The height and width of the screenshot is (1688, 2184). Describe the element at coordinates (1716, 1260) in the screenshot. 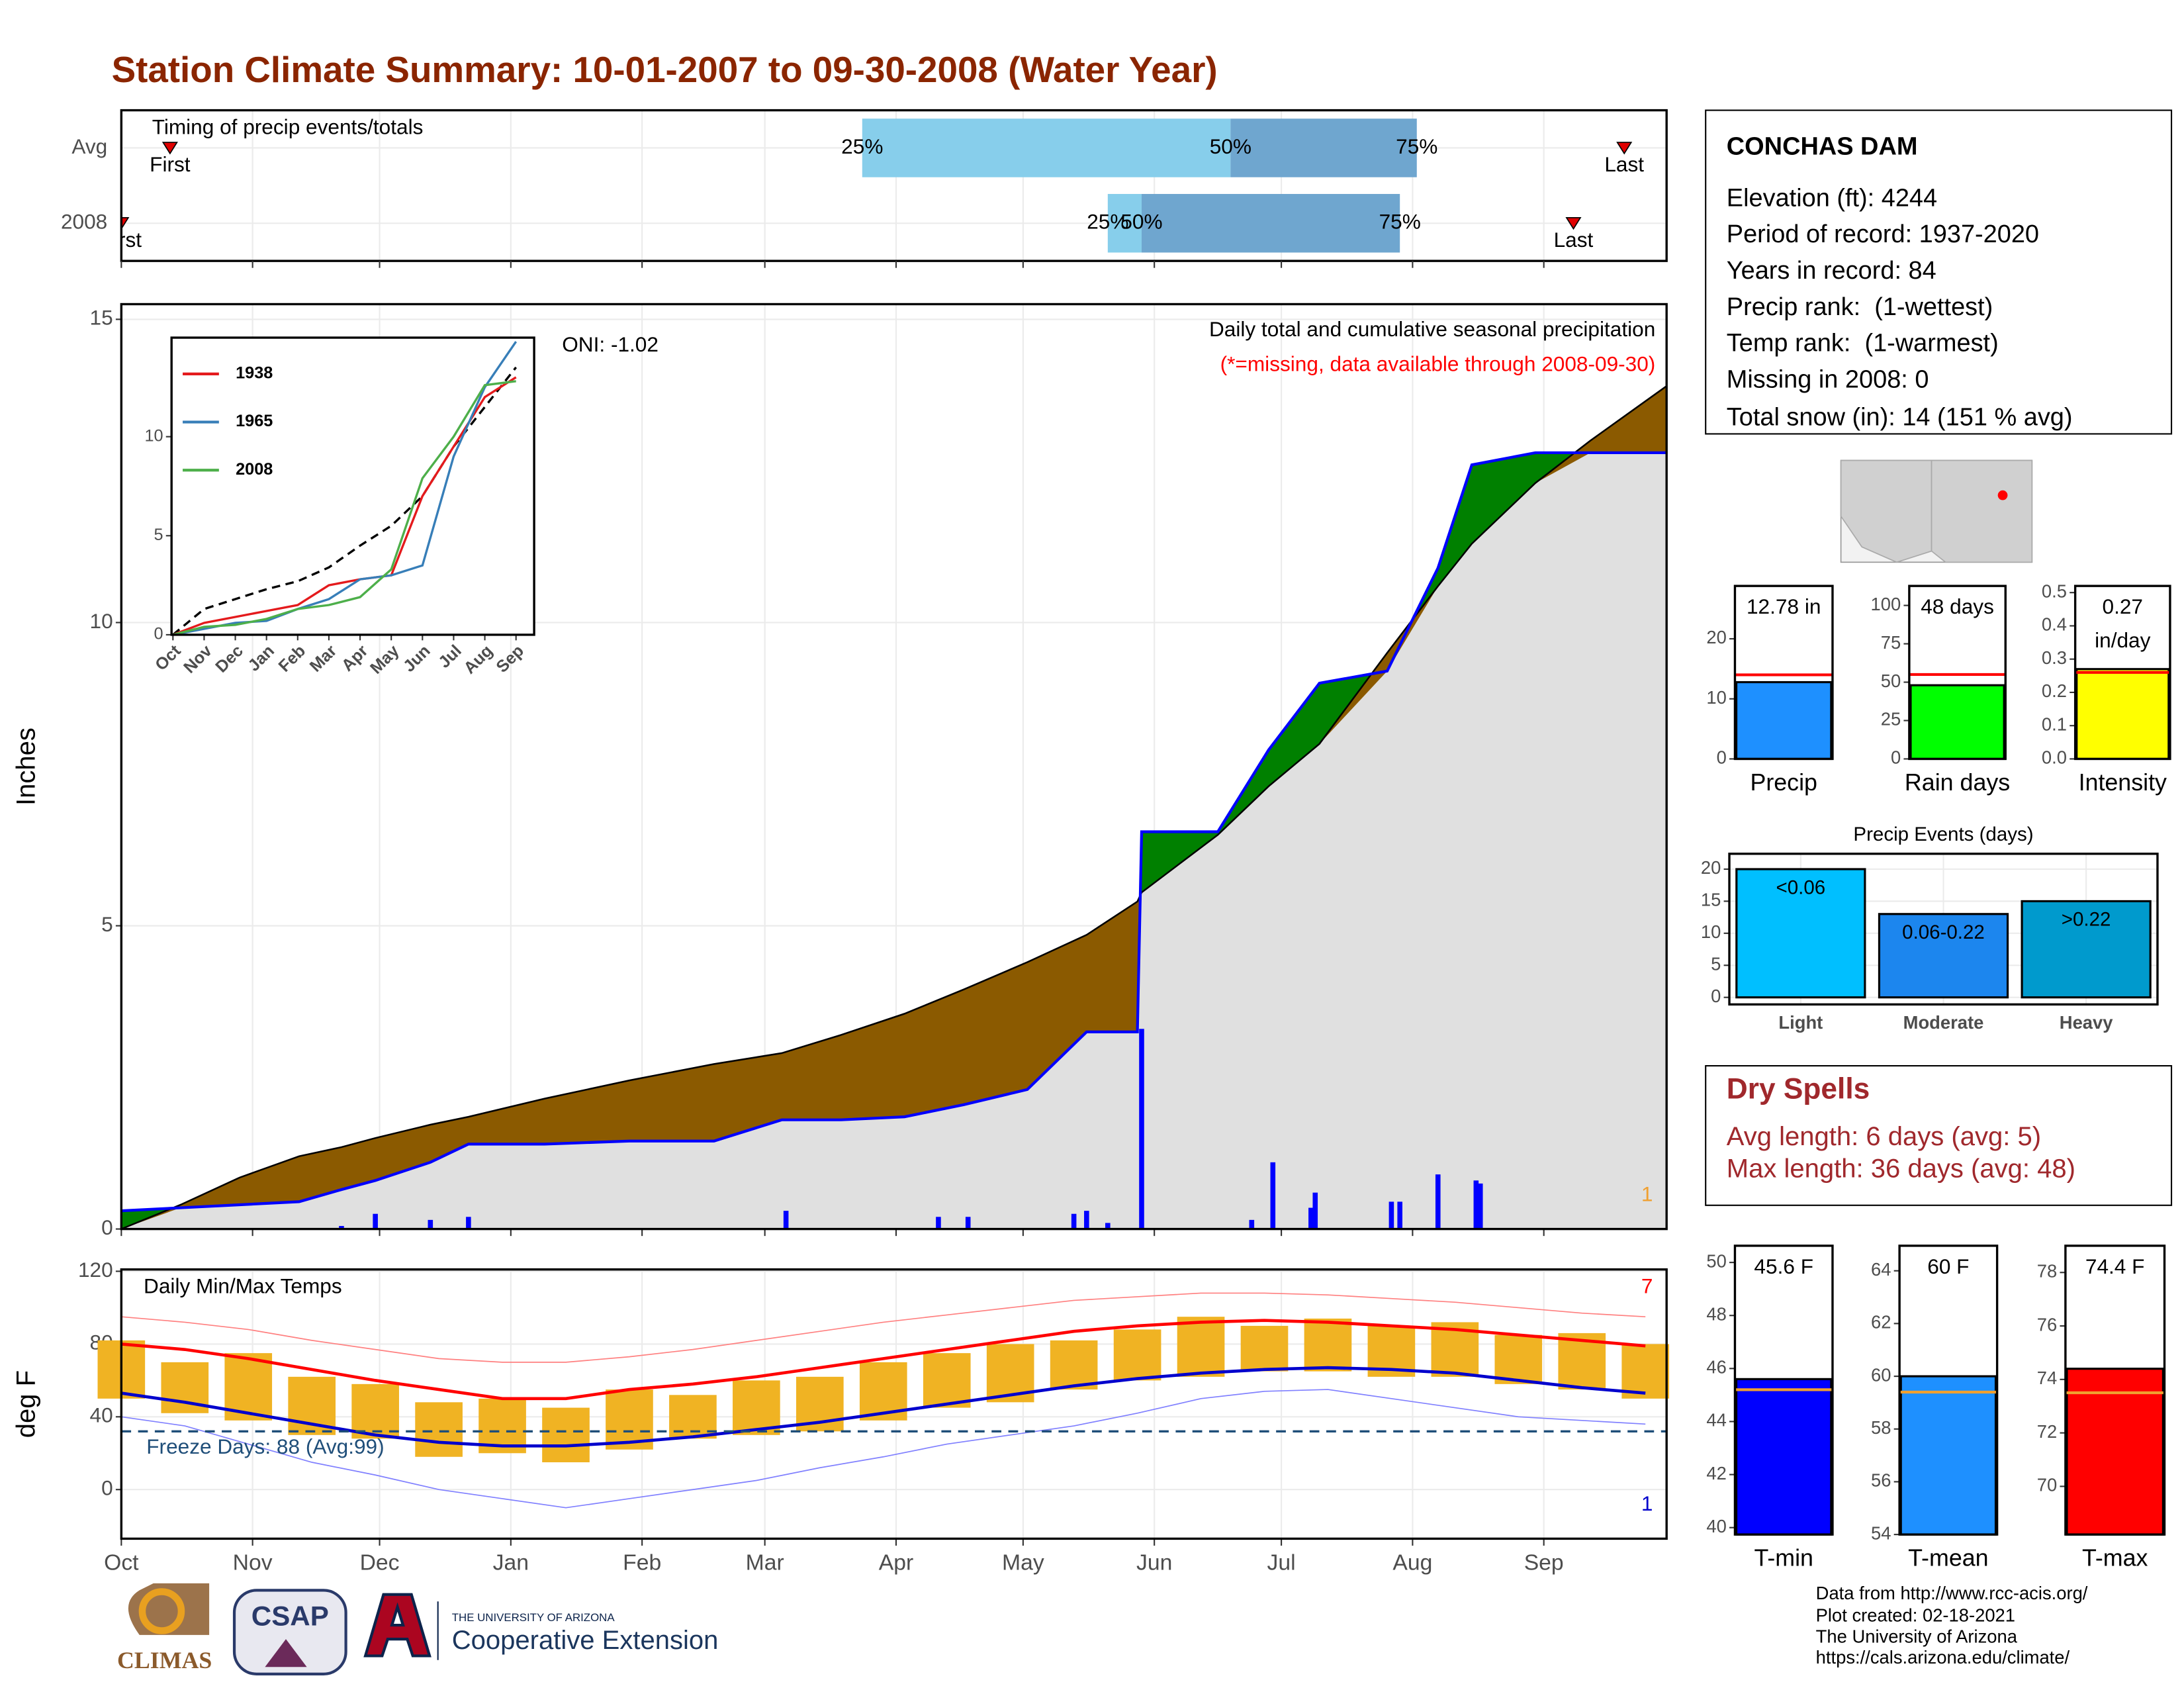

I see `y-tick-label: 50` at that location.